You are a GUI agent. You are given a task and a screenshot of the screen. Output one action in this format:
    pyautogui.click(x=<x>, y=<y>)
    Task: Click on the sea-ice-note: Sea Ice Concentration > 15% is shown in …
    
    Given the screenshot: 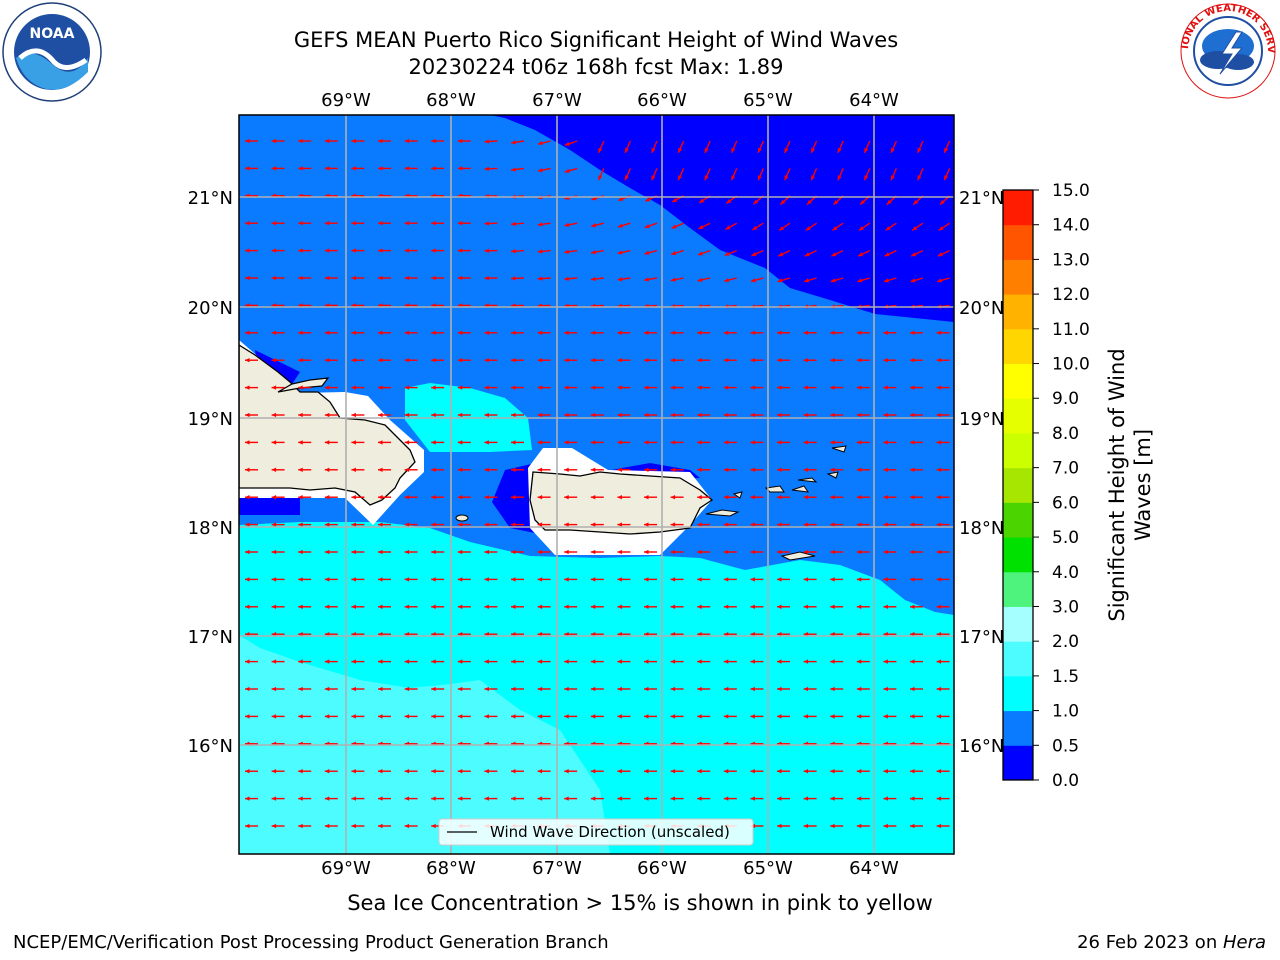 What is the action you would take?
    pyautogui.click(x=640, y=903)
    